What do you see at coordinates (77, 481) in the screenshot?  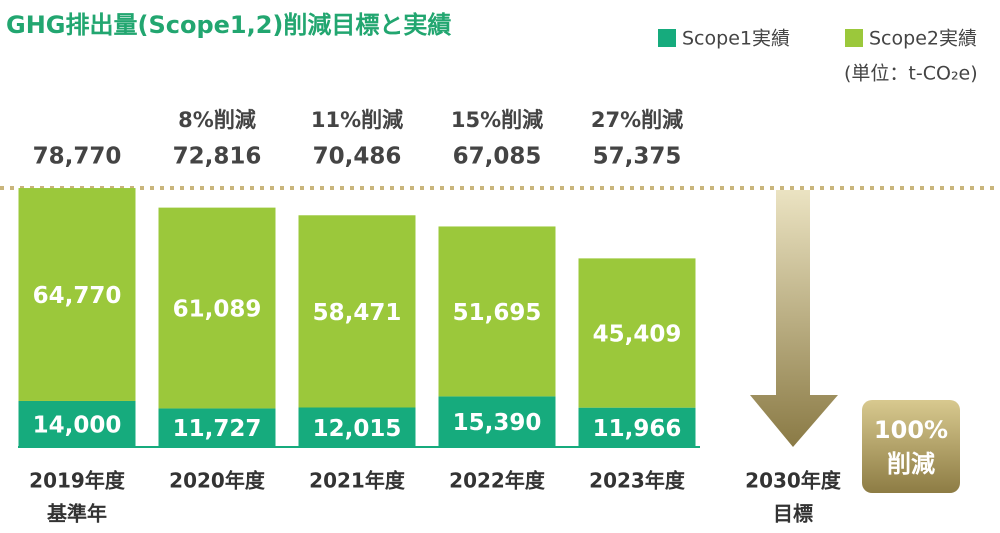 I see `x-tick-label: 2019年度` at bounding box center [77, 481].